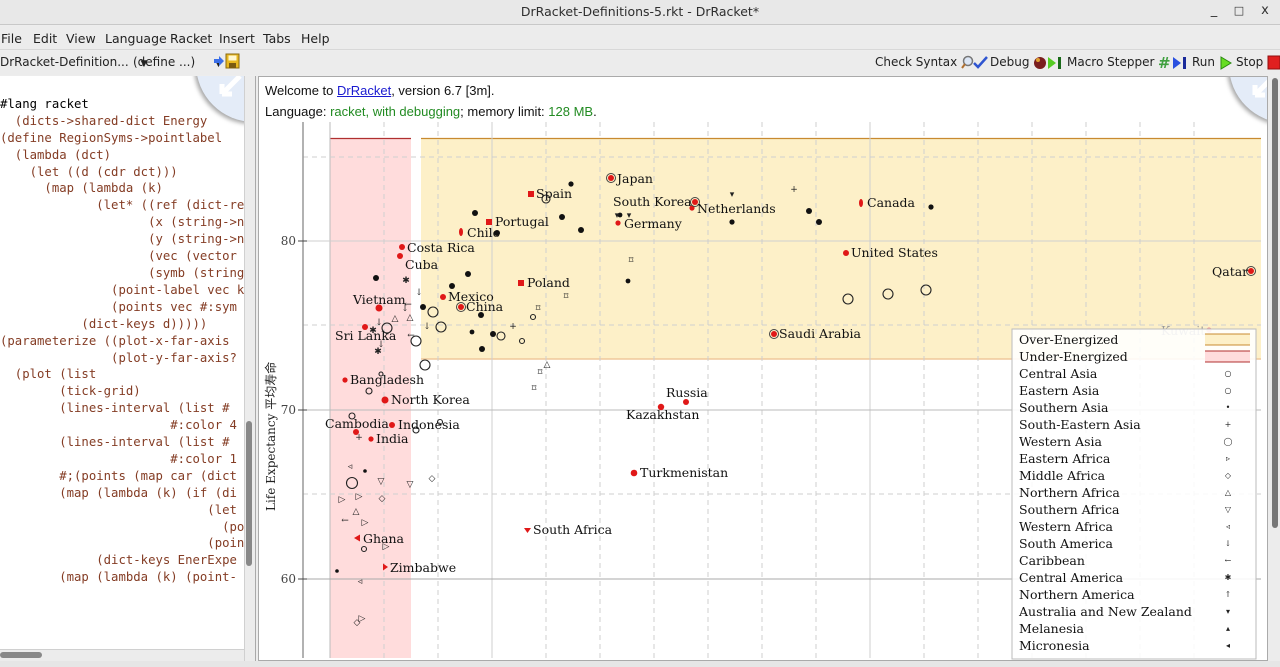  I want to click on svg-text: Australia and New Zealand, so click(1105, 611).